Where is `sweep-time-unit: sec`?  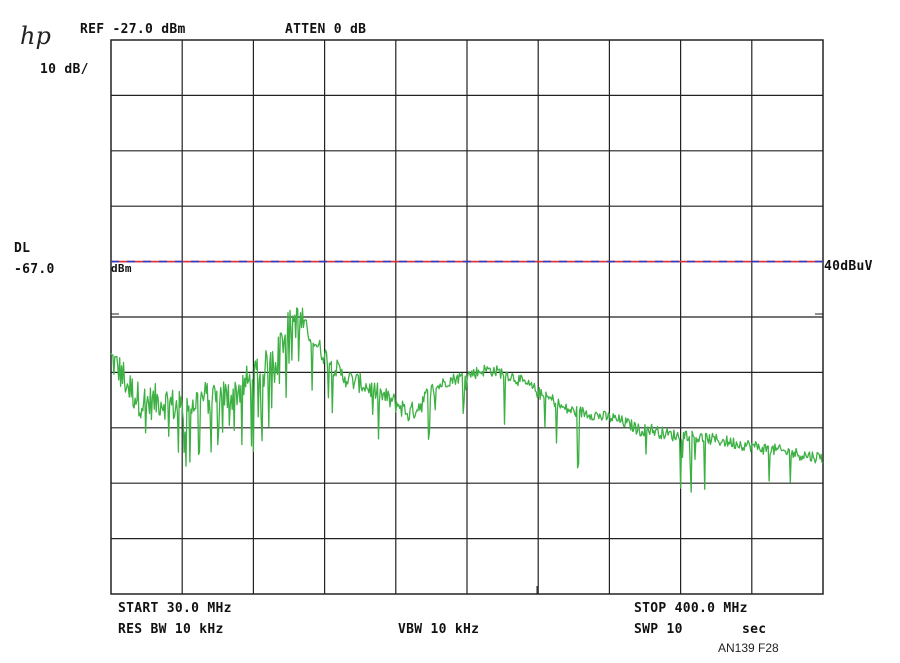
sweep-time-unit: sec is located at coordinates (754, 629).